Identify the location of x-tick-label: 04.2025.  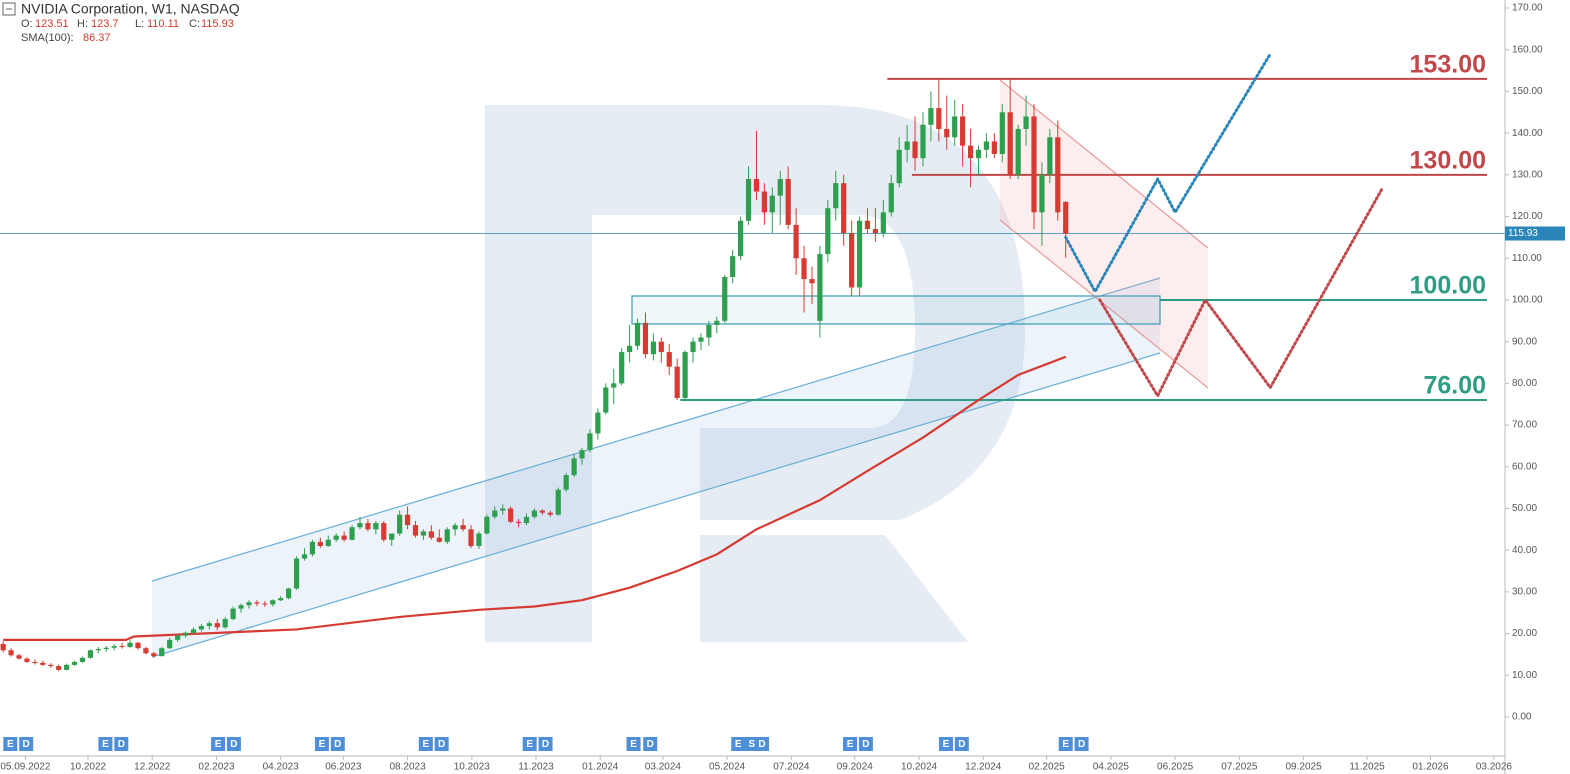
(1111, 767).